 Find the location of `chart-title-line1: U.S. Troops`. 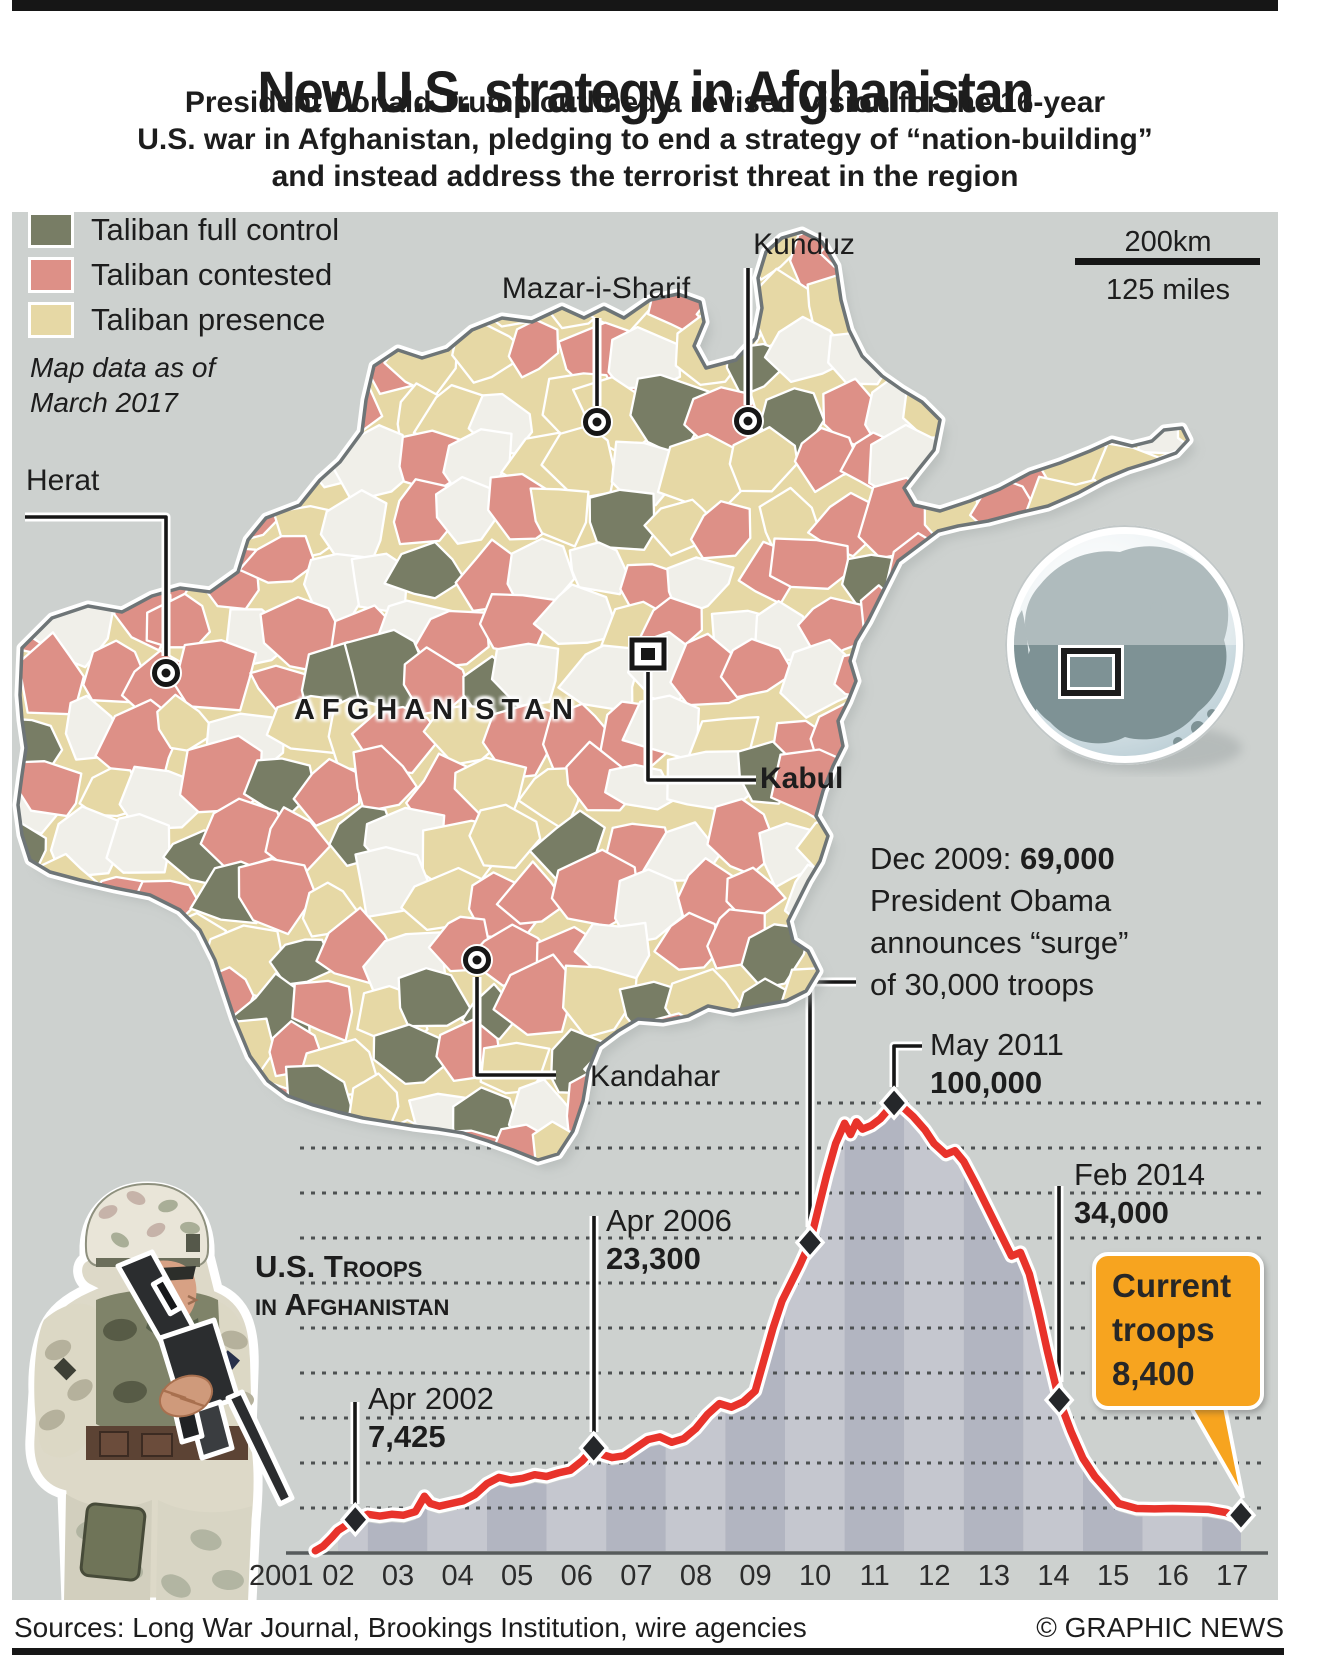

chart-title-line1: U.S. Troops is located at coordinates (339, 1266).